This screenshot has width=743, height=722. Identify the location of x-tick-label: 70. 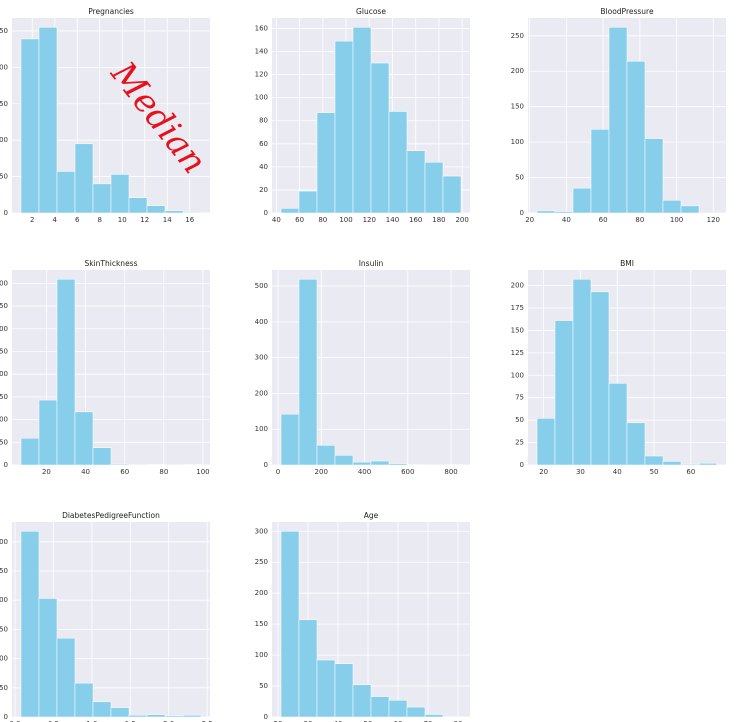
(428, 721).